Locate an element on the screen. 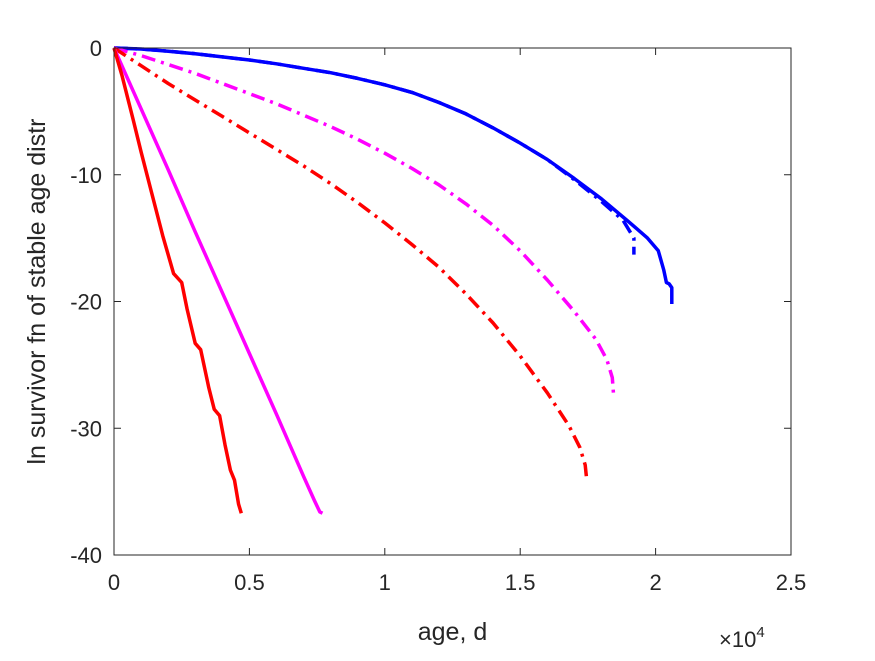 The width and height of the screenshot is (875, 661). x-tick-label: 0.5 is located at coordinates (249, 582).